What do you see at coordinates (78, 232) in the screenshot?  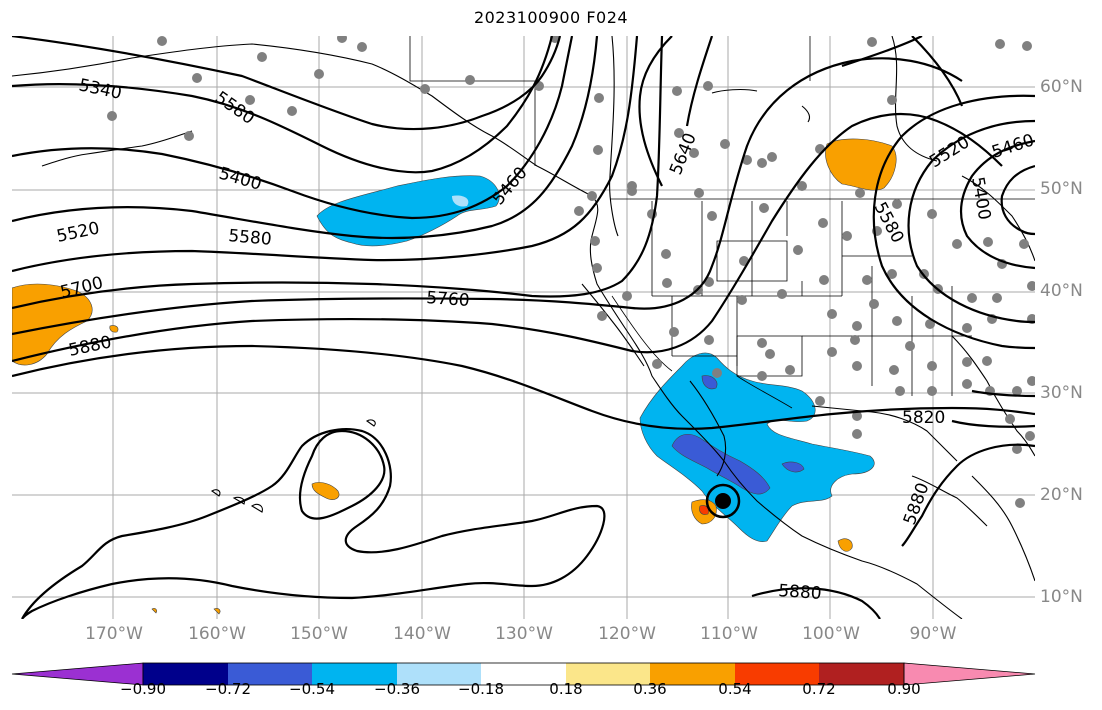 I see `contour-label: 5520` at bounding box center [78, 232].